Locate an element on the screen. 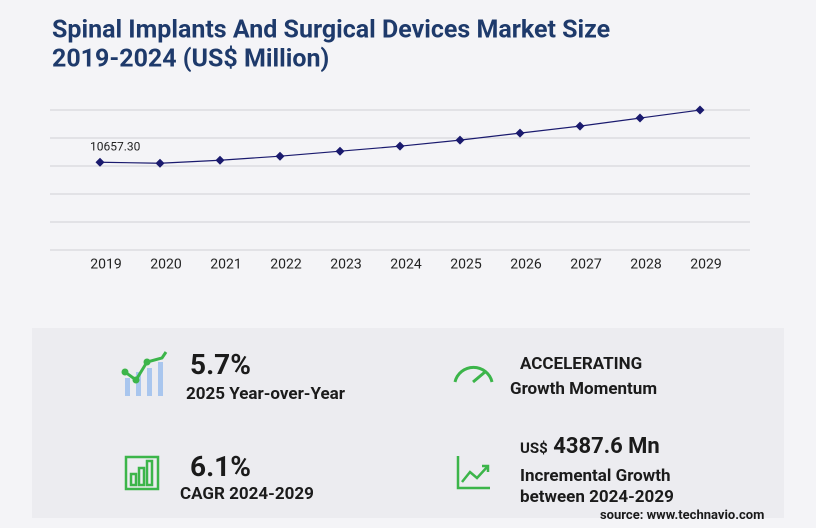 This screenshot has width=816, height=528. x-tick-label: 2023 is located at coordinates (345, 265).